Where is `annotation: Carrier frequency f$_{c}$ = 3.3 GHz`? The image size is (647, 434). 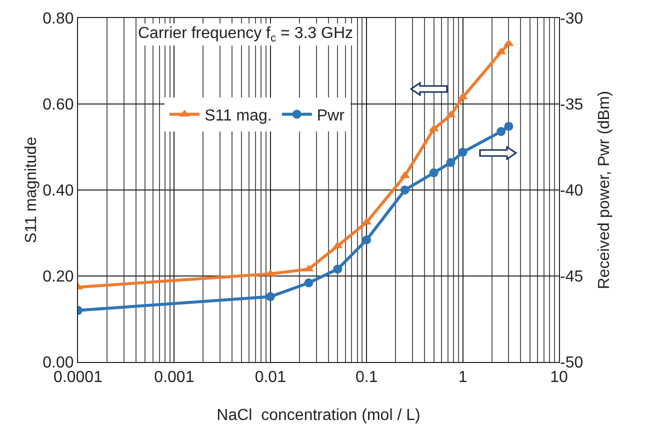
annotation: Carrier frequency f$_{c}$ = 3.3 GHz is located at coordinates (246, 34).